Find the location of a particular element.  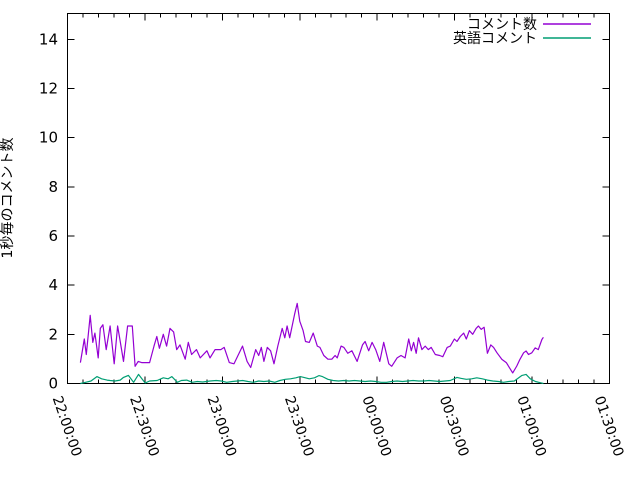

x-tick-label: 00:30:00 is located at coordinates (454, 426).